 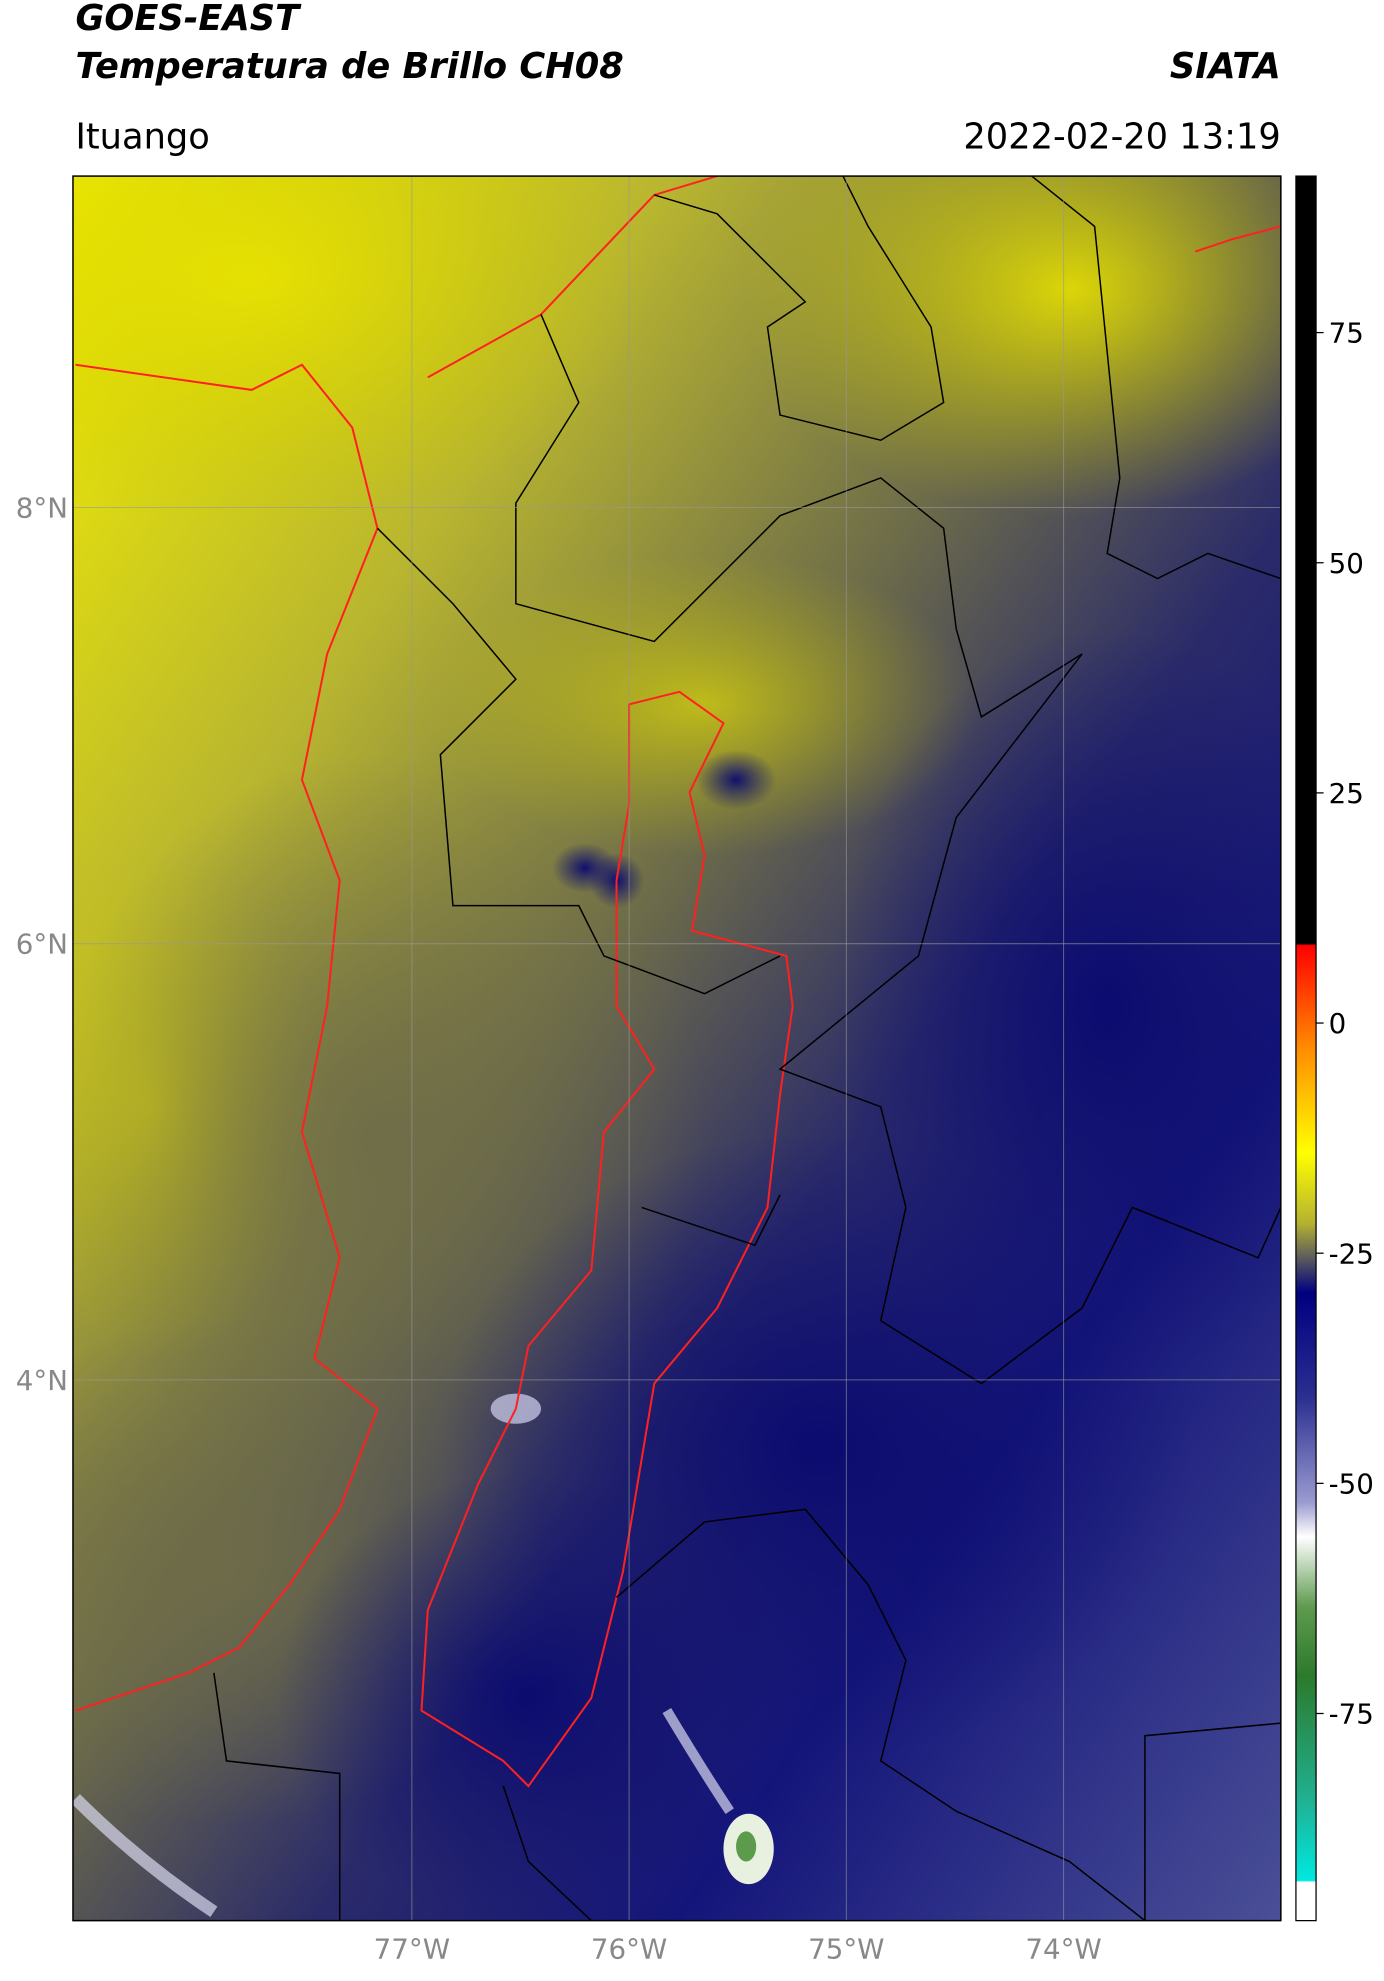 What do you see at coordinates (1351, 1253) in the screenshot?
I see `colorbar-tick-label: -25` at bounding box center [1351, 1253].